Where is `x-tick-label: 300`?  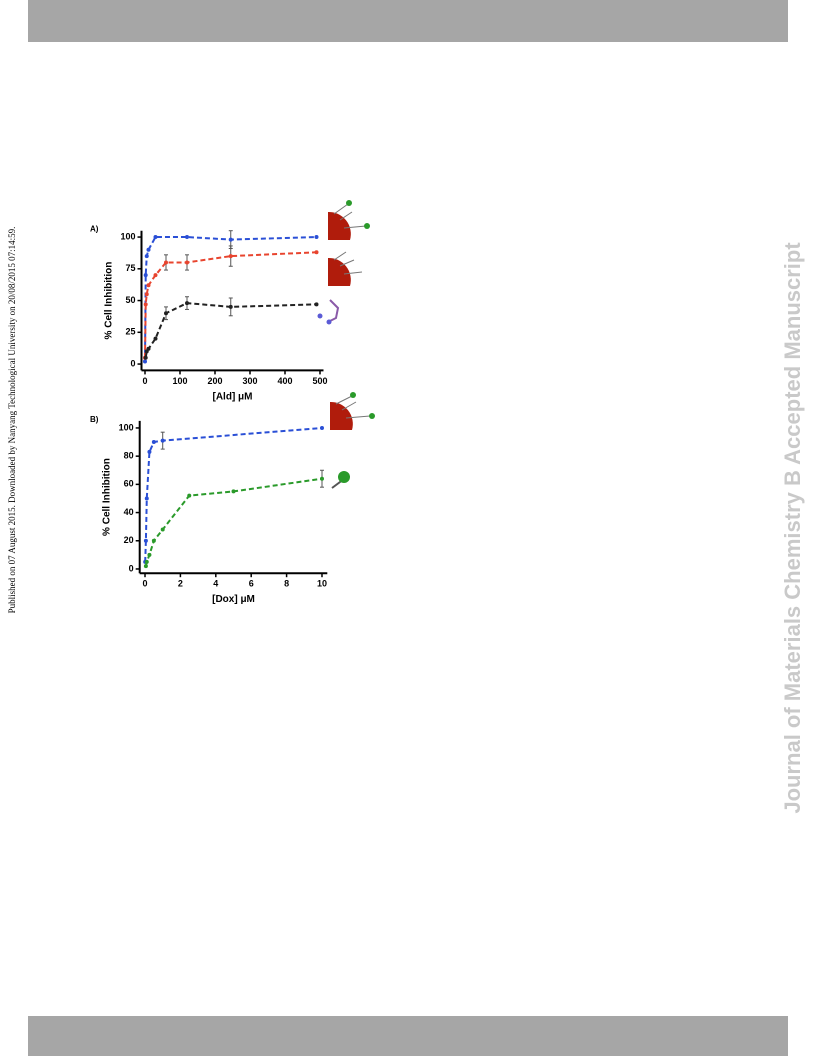 x-tick-label: 300 is located at coordinates (249, 381).